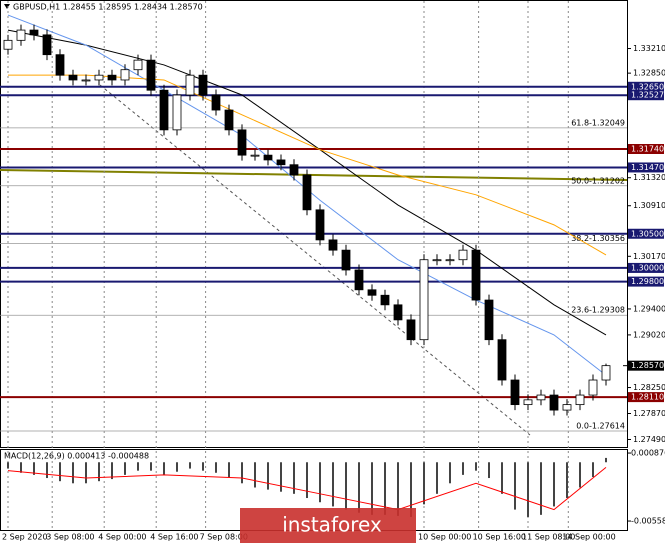  I want to click on watermark: instaforex, so click(328, 525).